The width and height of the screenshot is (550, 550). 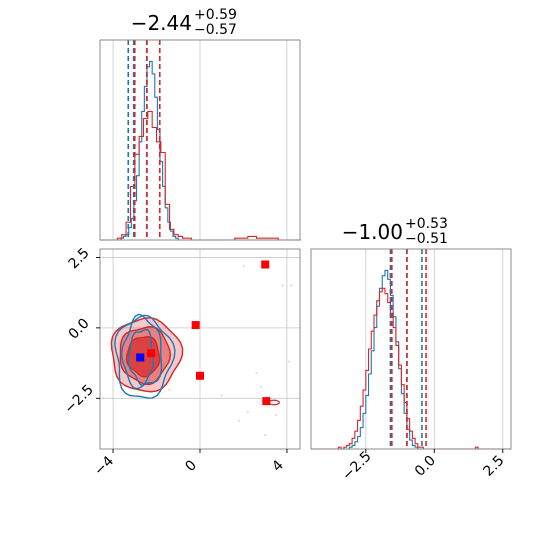 What do you see at coordinates (215, 30) in the screenshot?
I see `panel-title-lower: −0.57` at bounding box center [215, 30].